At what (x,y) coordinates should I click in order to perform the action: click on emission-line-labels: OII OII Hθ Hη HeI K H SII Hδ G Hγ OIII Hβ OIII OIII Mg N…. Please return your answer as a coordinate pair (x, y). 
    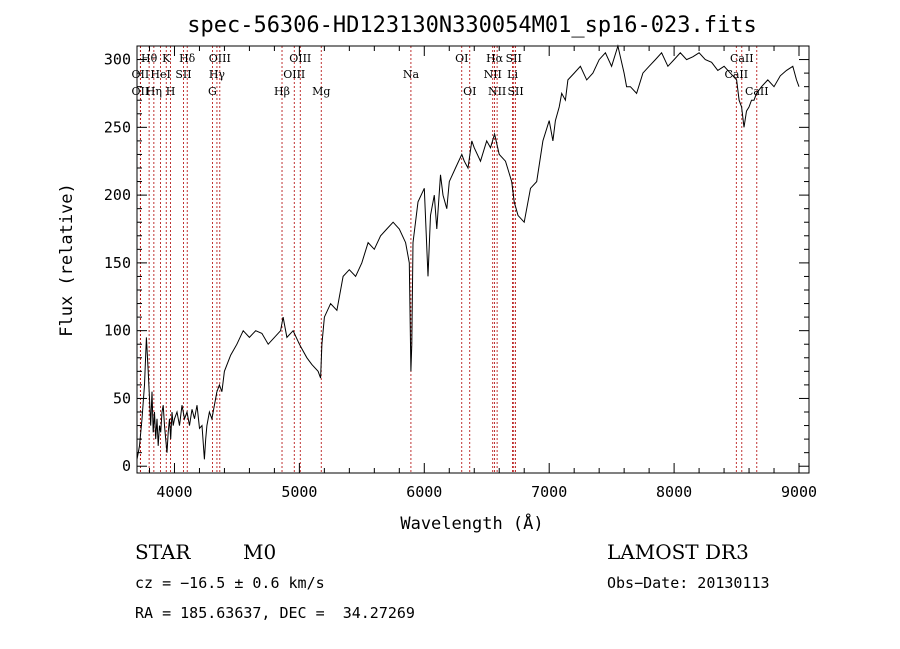
    Looking at the image, I should click on (450, 75).